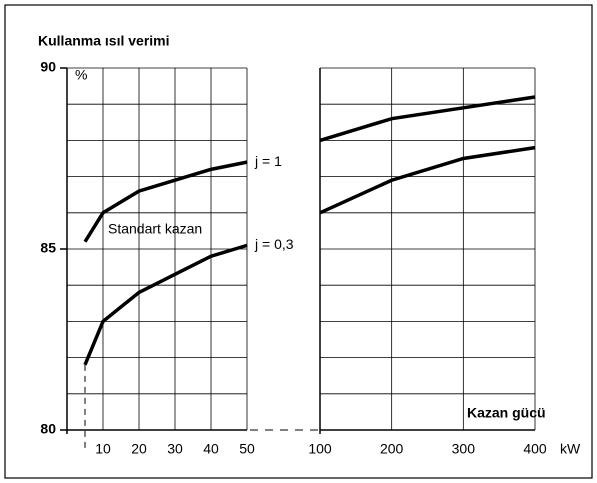  What do you see at coordinates (211, 449) in the screenshot?
I see `x-tick-label: 40` at bounding box center [211, 449].